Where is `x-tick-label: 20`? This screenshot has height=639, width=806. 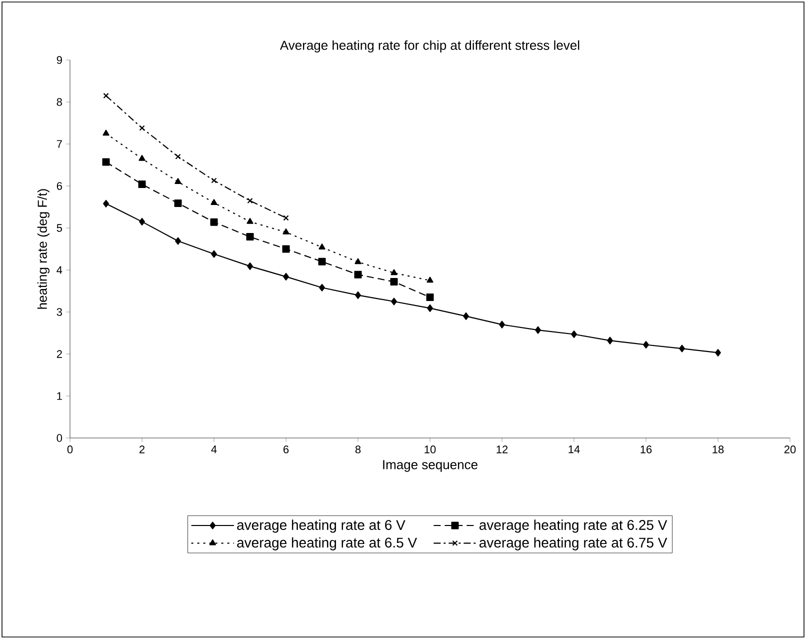 x-tick-label: 20 is located at coordinates (790, 450).